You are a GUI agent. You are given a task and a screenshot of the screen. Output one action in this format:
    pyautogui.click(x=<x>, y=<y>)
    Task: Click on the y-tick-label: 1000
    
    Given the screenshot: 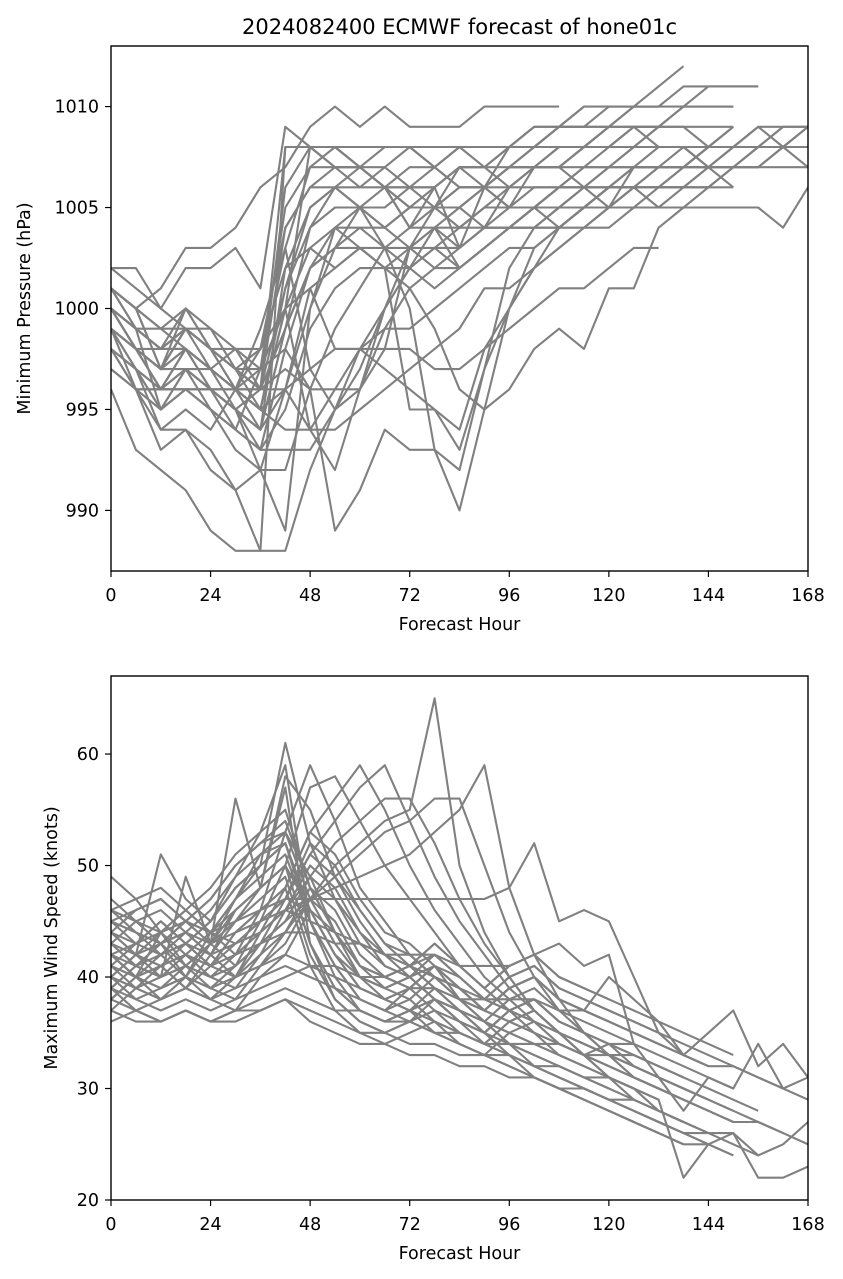 What is the action you would take?
    pyautogui.click(x=76, y=310)
    